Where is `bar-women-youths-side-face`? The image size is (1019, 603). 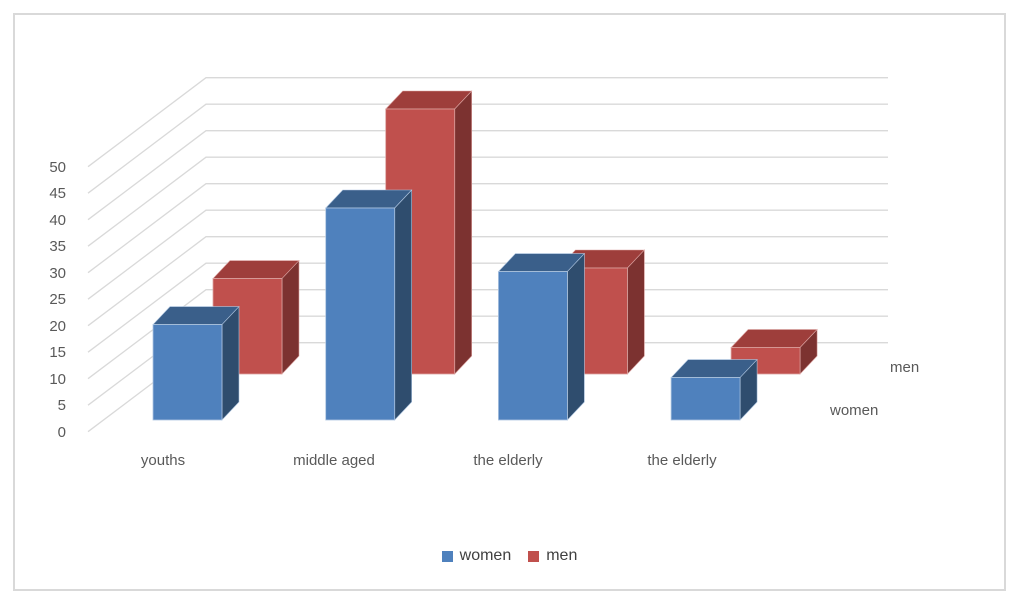
bar-women-youths-side-face is located at coordinates (230, 363).